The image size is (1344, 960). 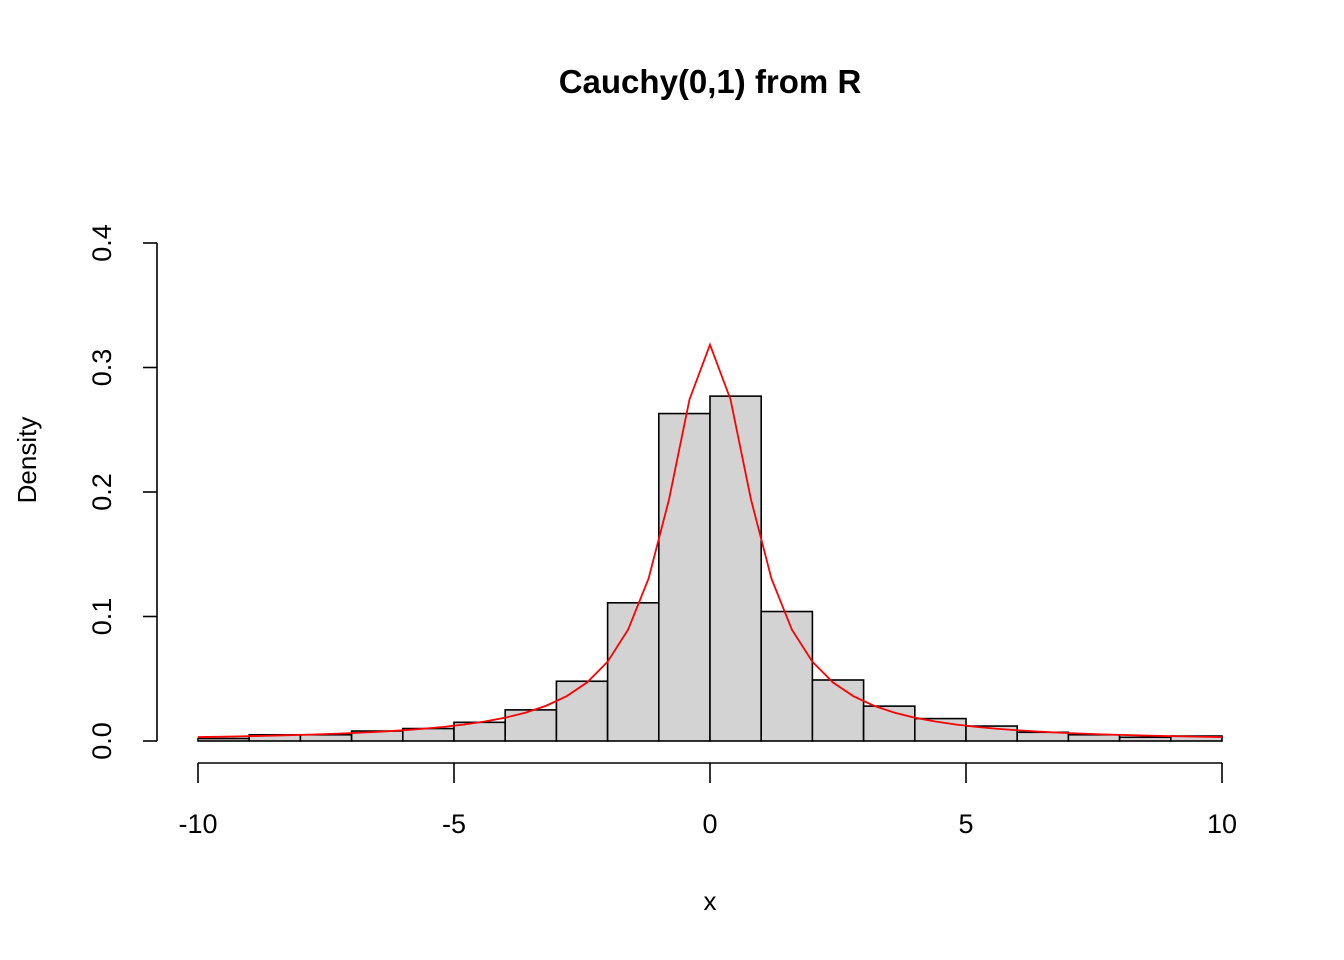 I want to click on x-tick-label: 10, so click(x=1222, y=824).